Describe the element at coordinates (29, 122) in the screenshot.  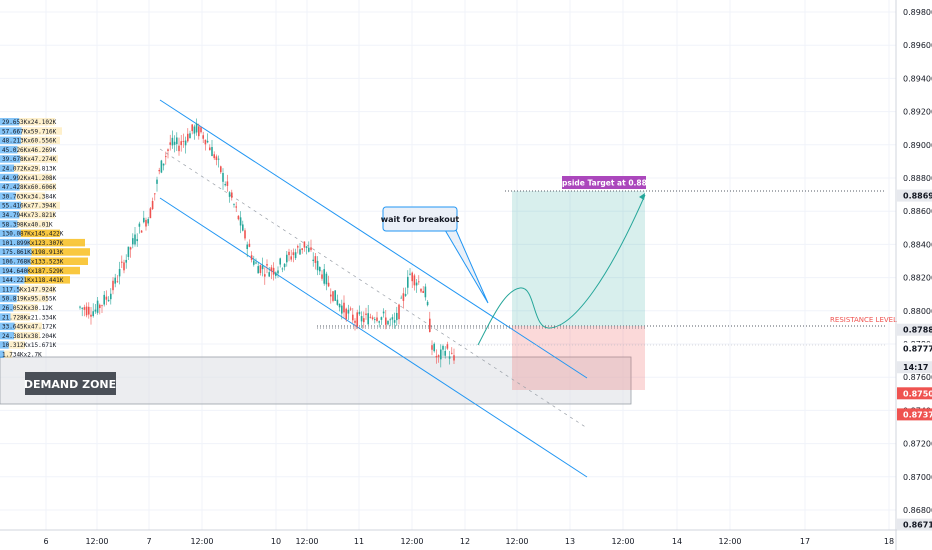
I see `volume-profile-label: 29.653Kx24.102K` at that location.